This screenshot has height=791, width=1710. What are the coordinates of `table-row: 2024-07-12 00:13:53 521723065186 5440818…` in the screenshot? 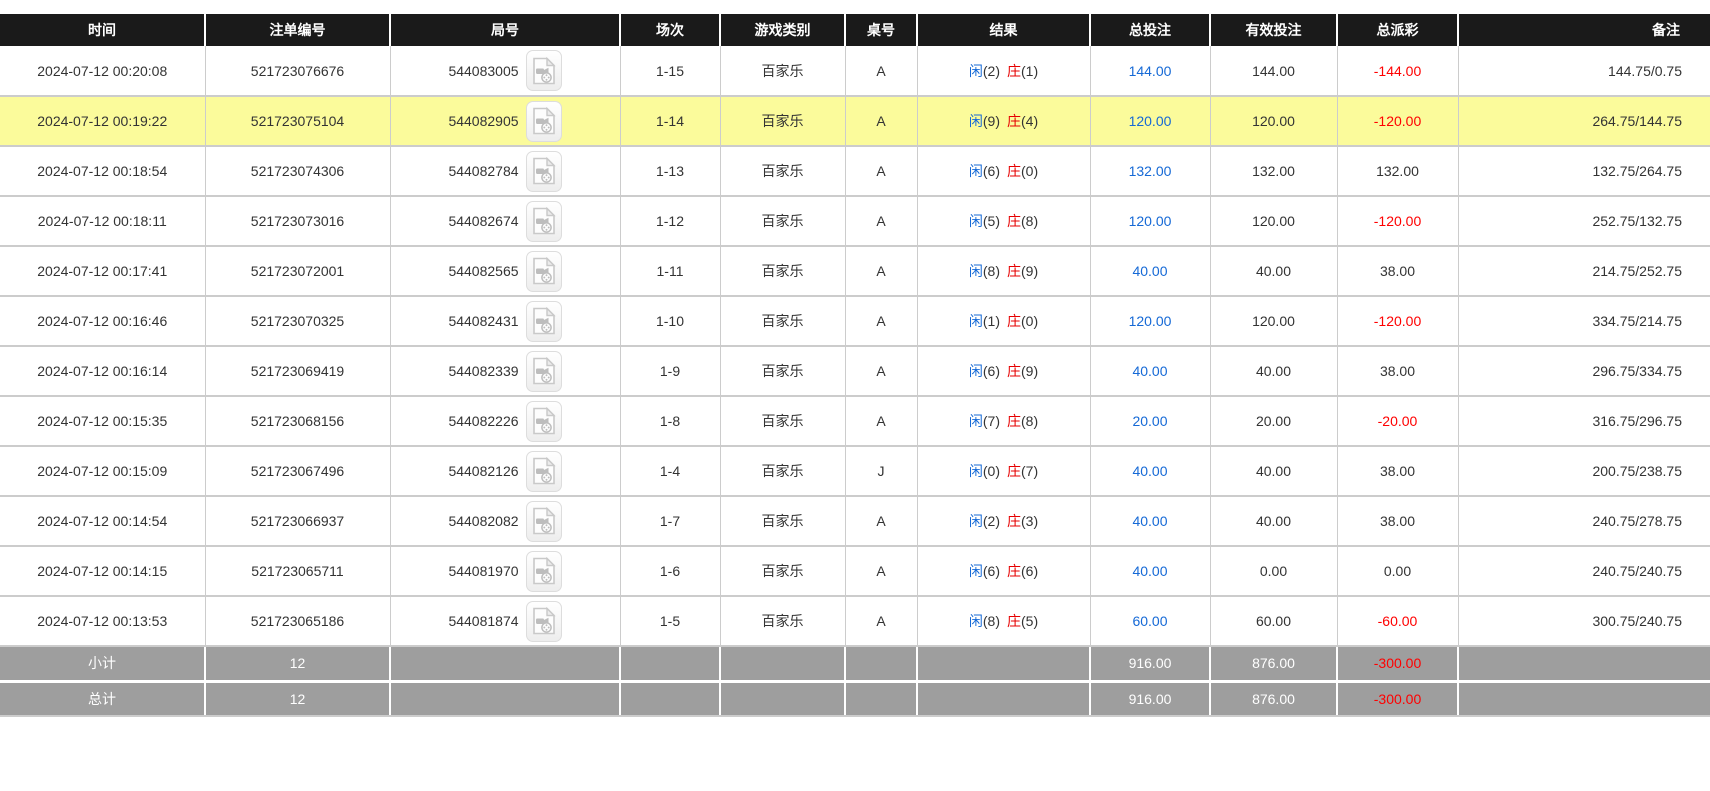 It's located at (855, 621).